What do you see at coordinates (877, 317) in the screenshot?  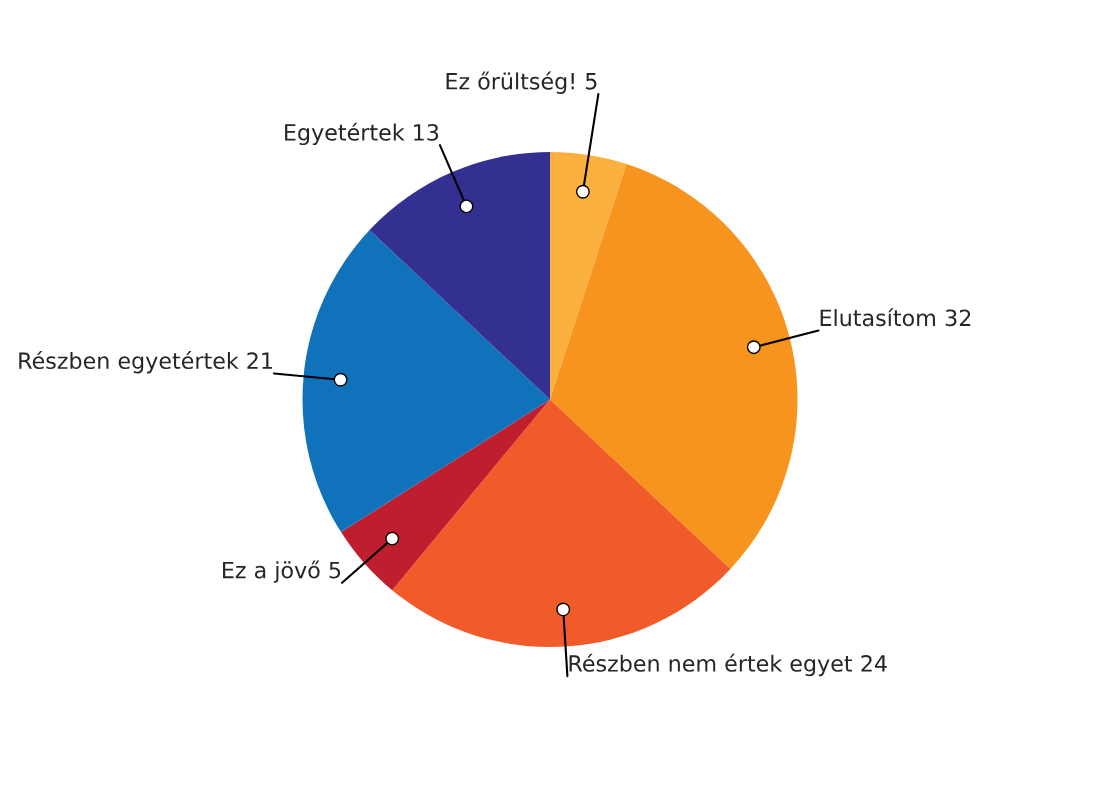 I see `slice-label: Elutasítom` at bounding box center [877, 317].